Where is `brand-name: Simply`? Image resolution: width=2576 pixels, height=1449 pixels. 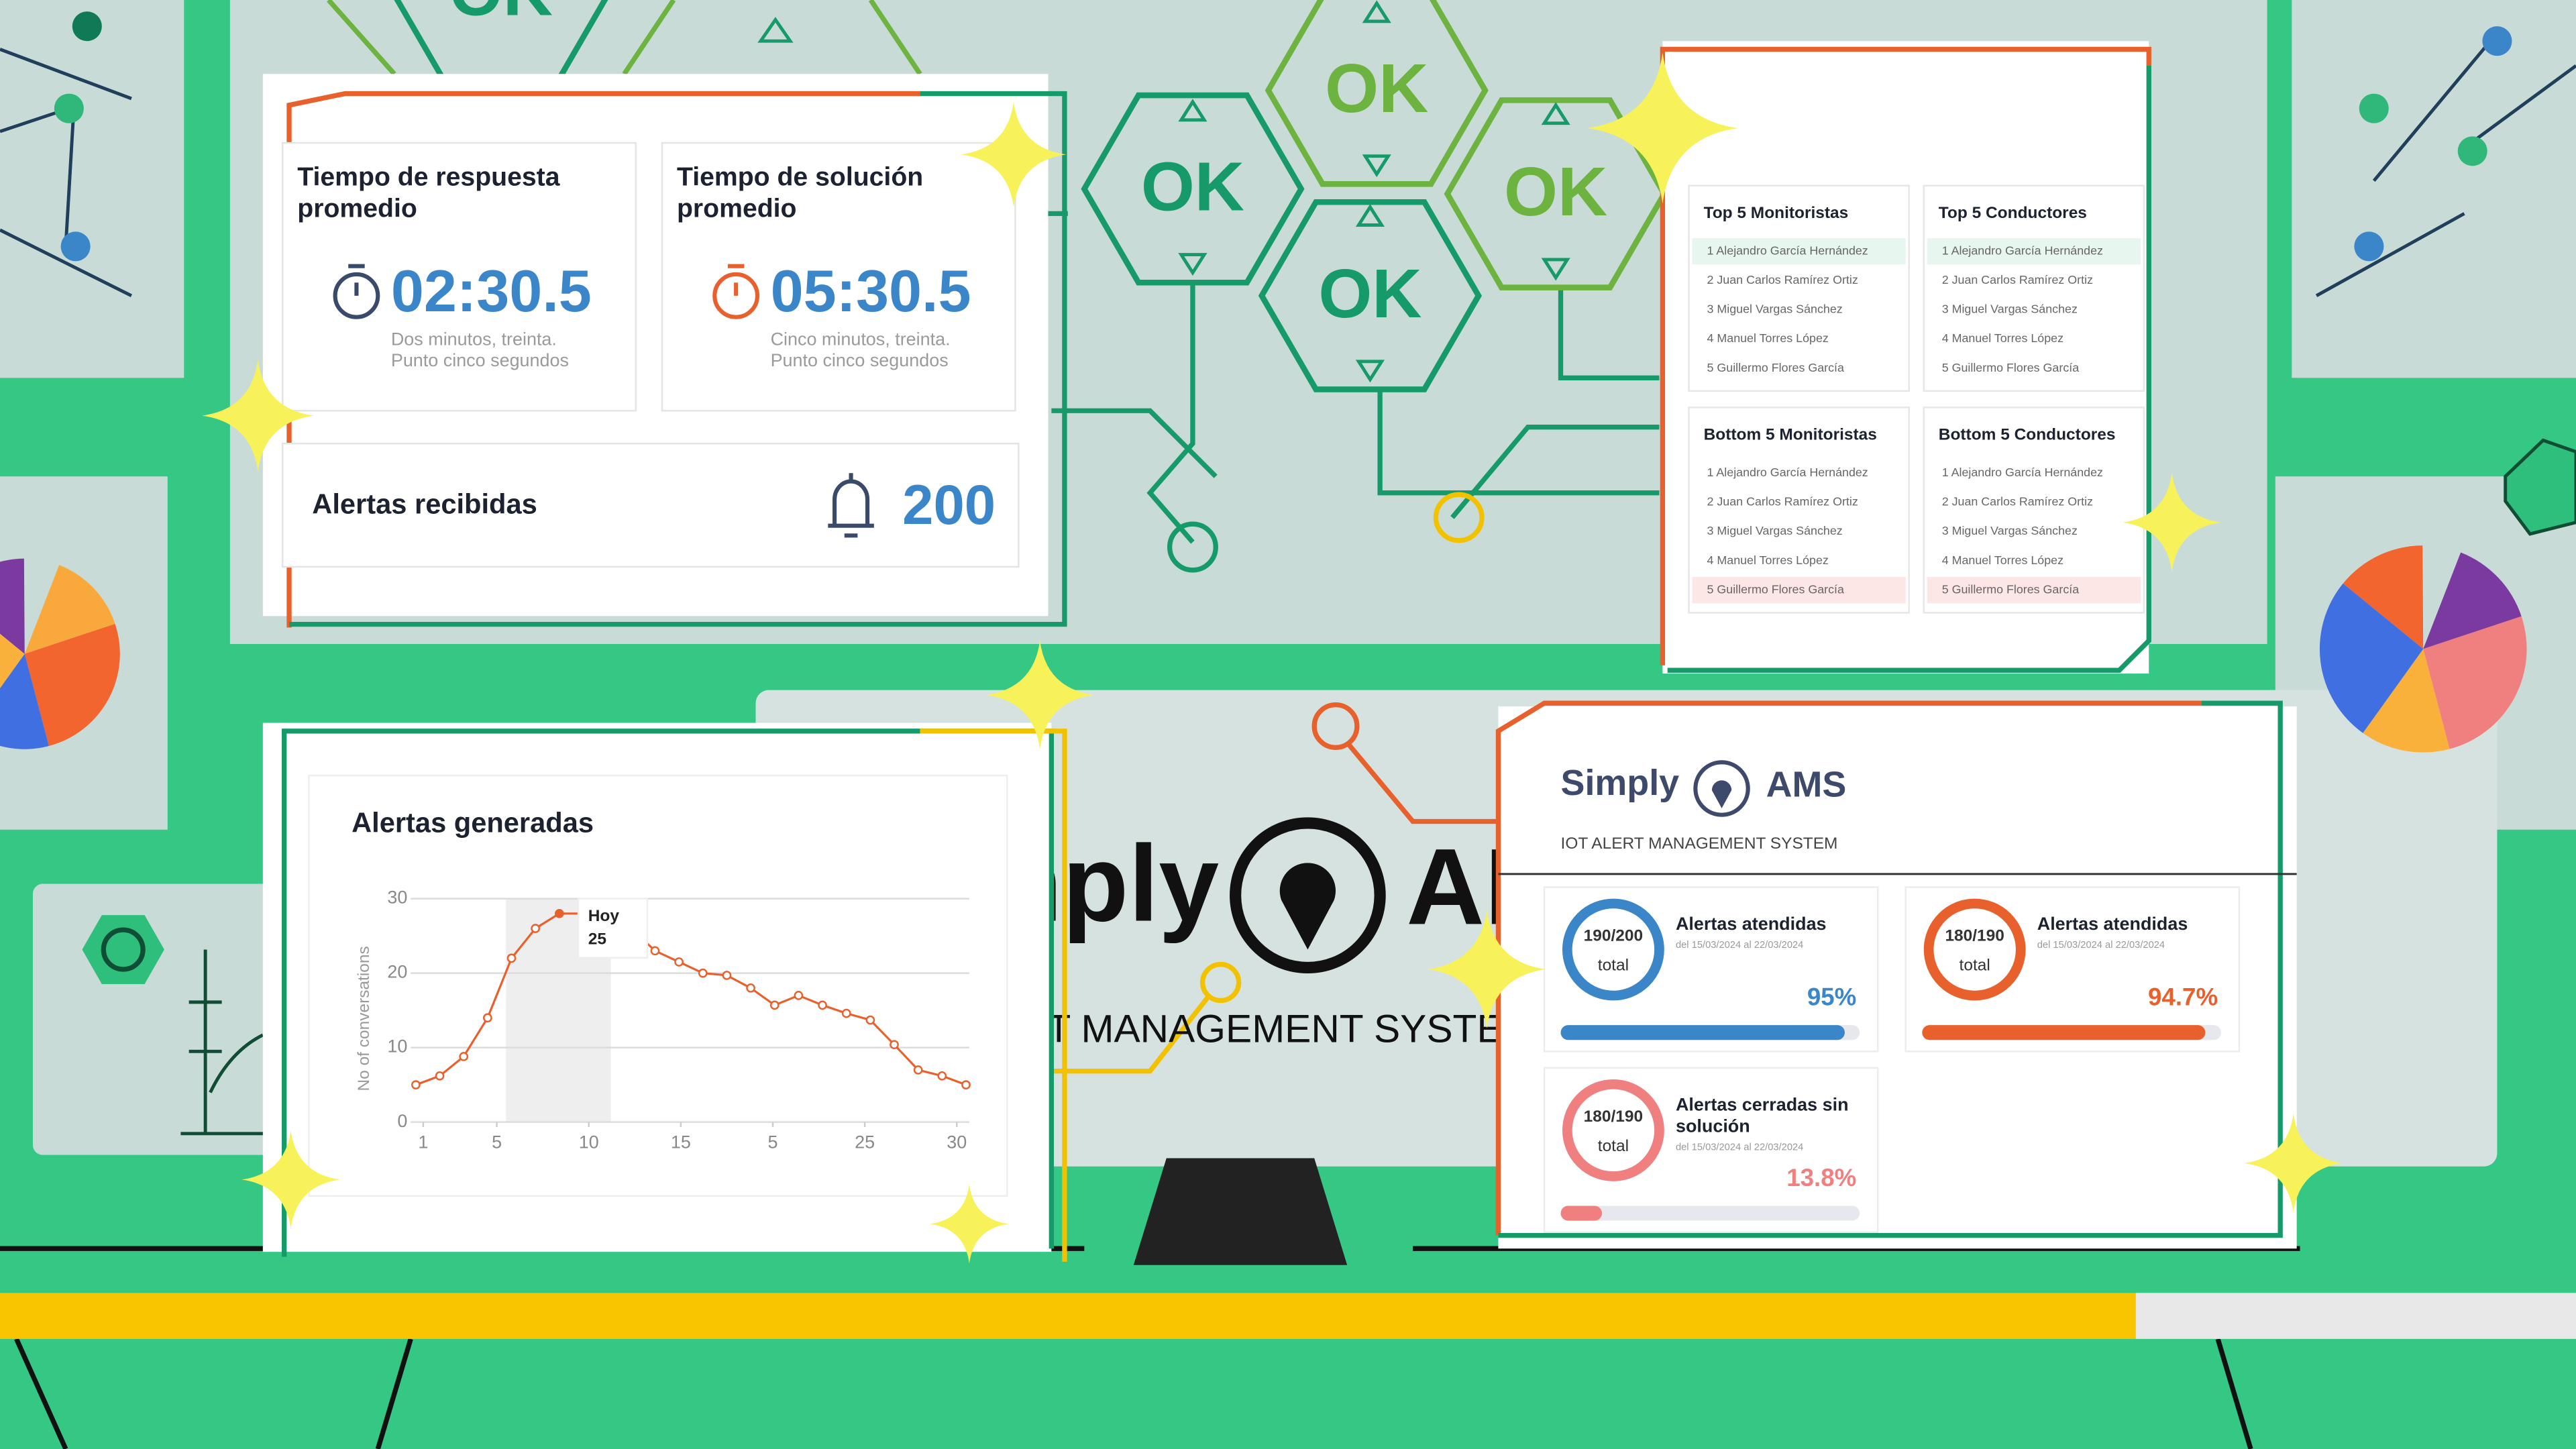
brand-name: Simply is located at coordinates (1620, 783).